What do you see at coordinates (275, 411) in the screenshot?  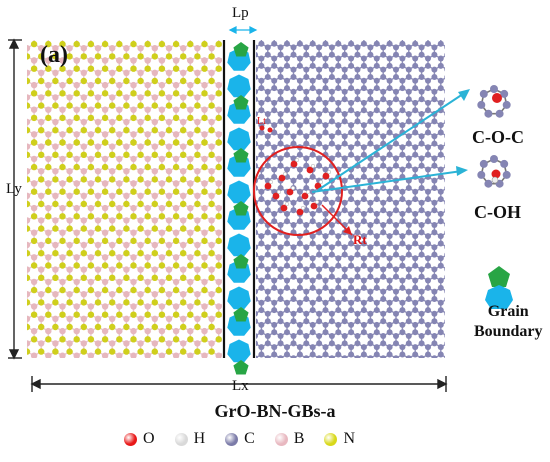 I see `figure-title: GrO-BN-GBs-a` at bounding box center [275, 411].